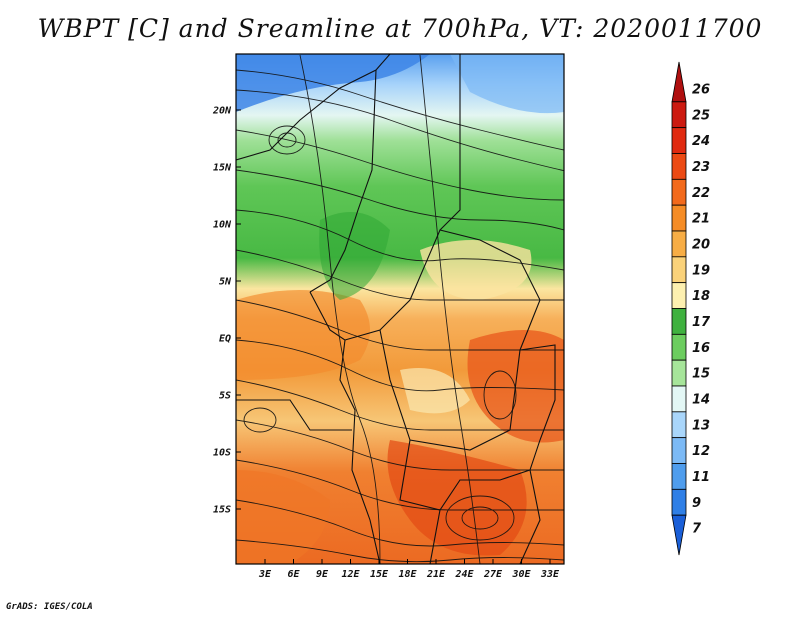  I want to click on colorbar-label: 7, so click(697, 529).